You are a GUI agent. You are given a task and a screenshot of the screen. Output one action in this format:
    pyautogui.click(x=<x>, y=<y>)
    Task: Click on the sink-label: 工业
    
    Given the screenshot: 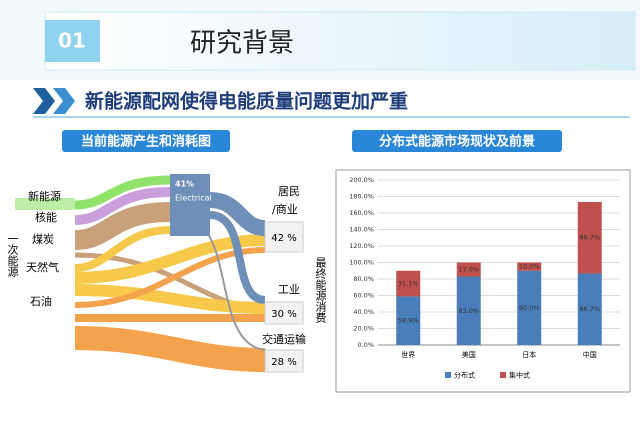 What is the action you would take?
    pyautogui.click(x=289, y=289)
    